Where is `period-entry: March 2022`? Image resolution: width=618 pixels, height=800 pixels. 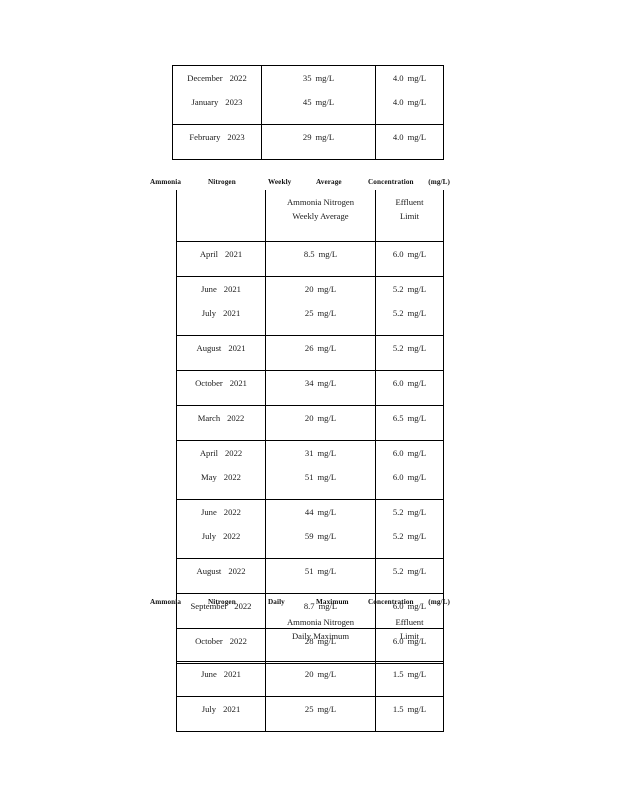
period-entry: March 2022 is located at coordinates (221, 423).